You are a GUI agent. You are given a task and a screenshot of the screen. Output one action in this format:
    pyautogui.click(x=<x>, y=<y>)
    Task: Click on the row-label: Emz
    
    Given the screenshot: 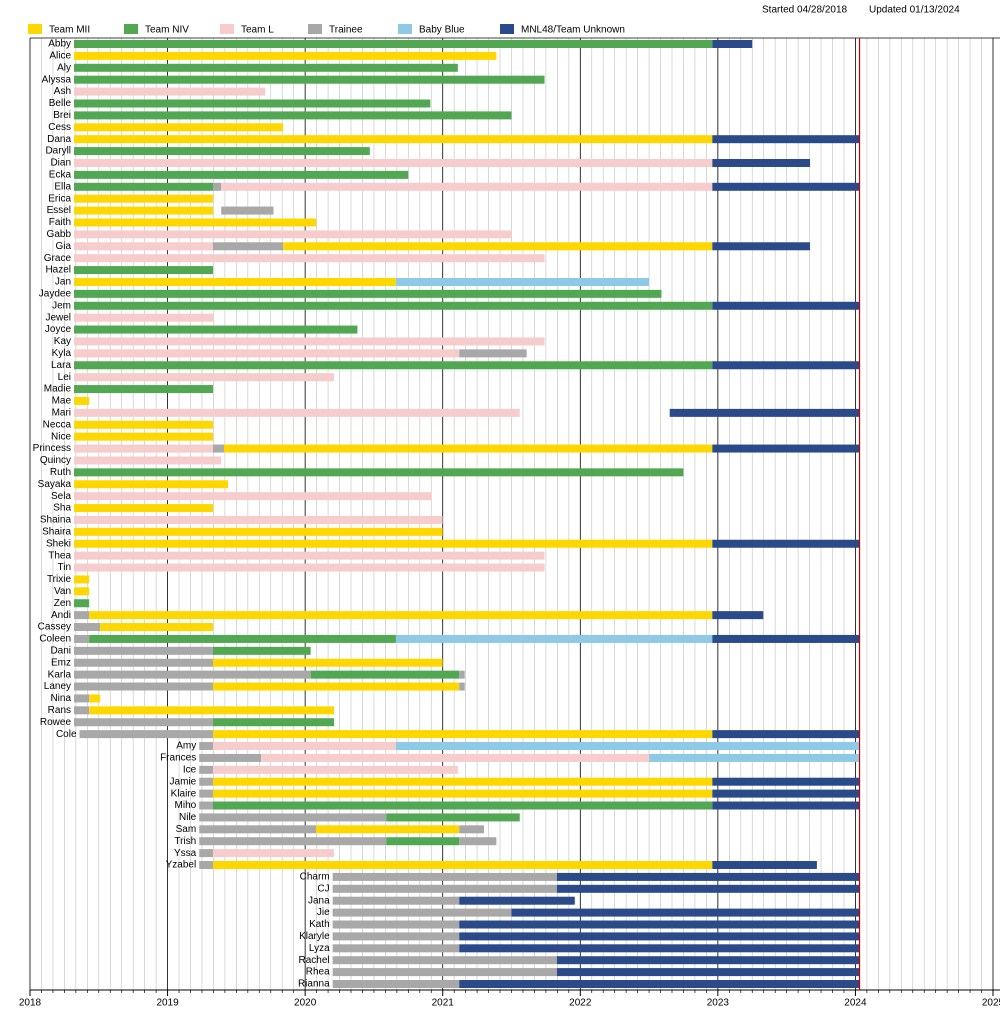 What is the action you would take?
    pyautogui.click(x=61, y=662)
    